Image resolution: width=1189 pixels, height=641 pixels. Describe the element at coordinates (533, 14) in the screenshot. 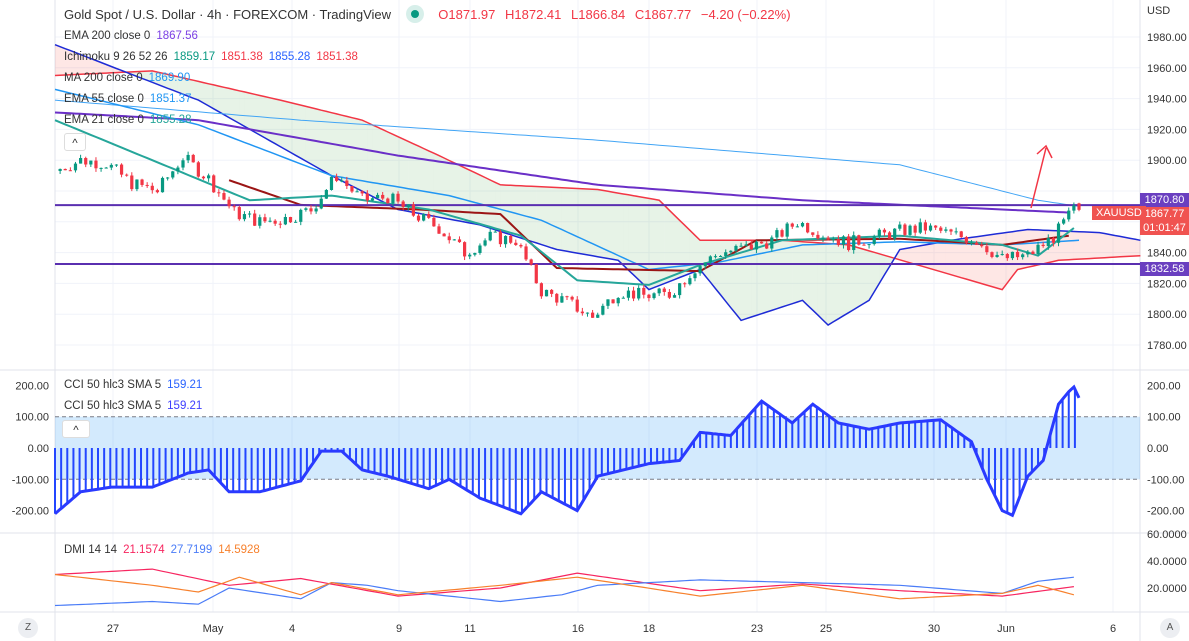

I see `ohlc-high: H1872.41` at that location.